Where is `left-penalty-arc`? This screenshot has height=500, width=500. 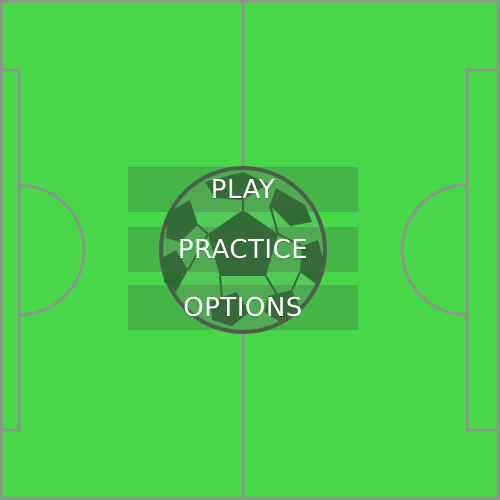 left-penalty-arc is located at coordinates (52, 250).